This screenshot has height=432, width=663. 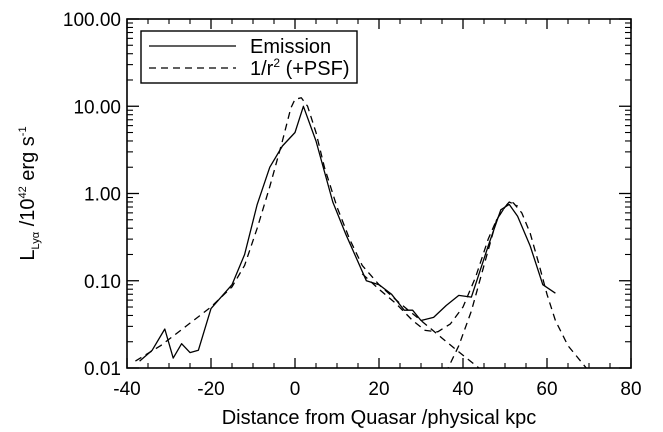 What do you see at coordinates (28, 254) in the screenshot?
I see `y-label-main: L` at bounding box center [28, 254].